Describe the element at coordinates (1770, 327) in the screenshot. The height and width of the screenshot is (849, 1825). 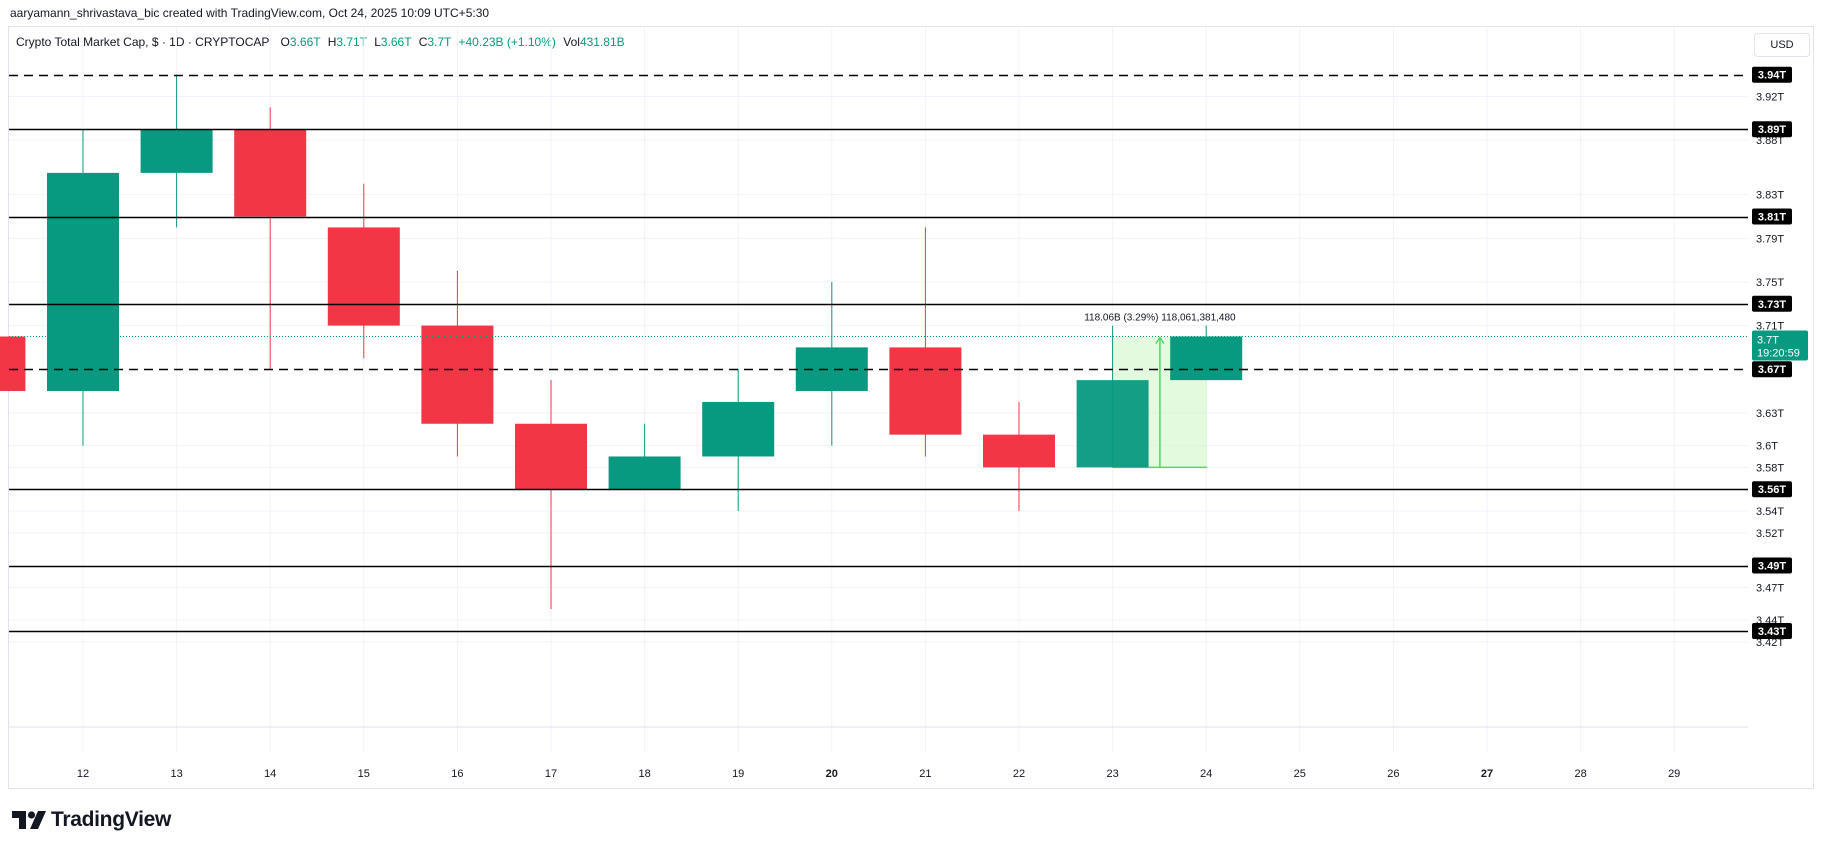
I see `y-tick-label: 3.71T` at that location.